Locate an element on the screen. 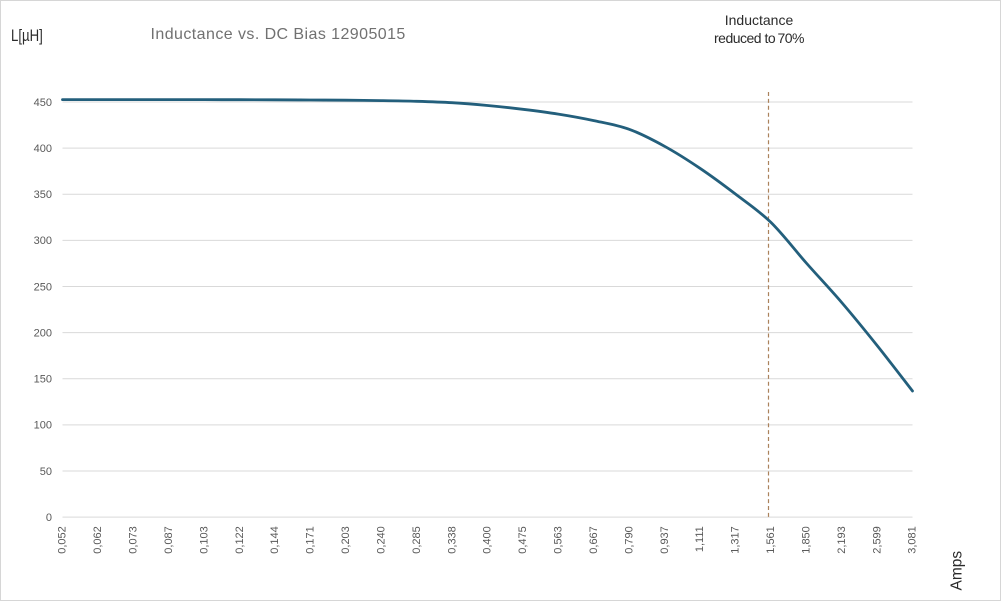  svg-text: 2,193 is located at coordinates (842, 540).